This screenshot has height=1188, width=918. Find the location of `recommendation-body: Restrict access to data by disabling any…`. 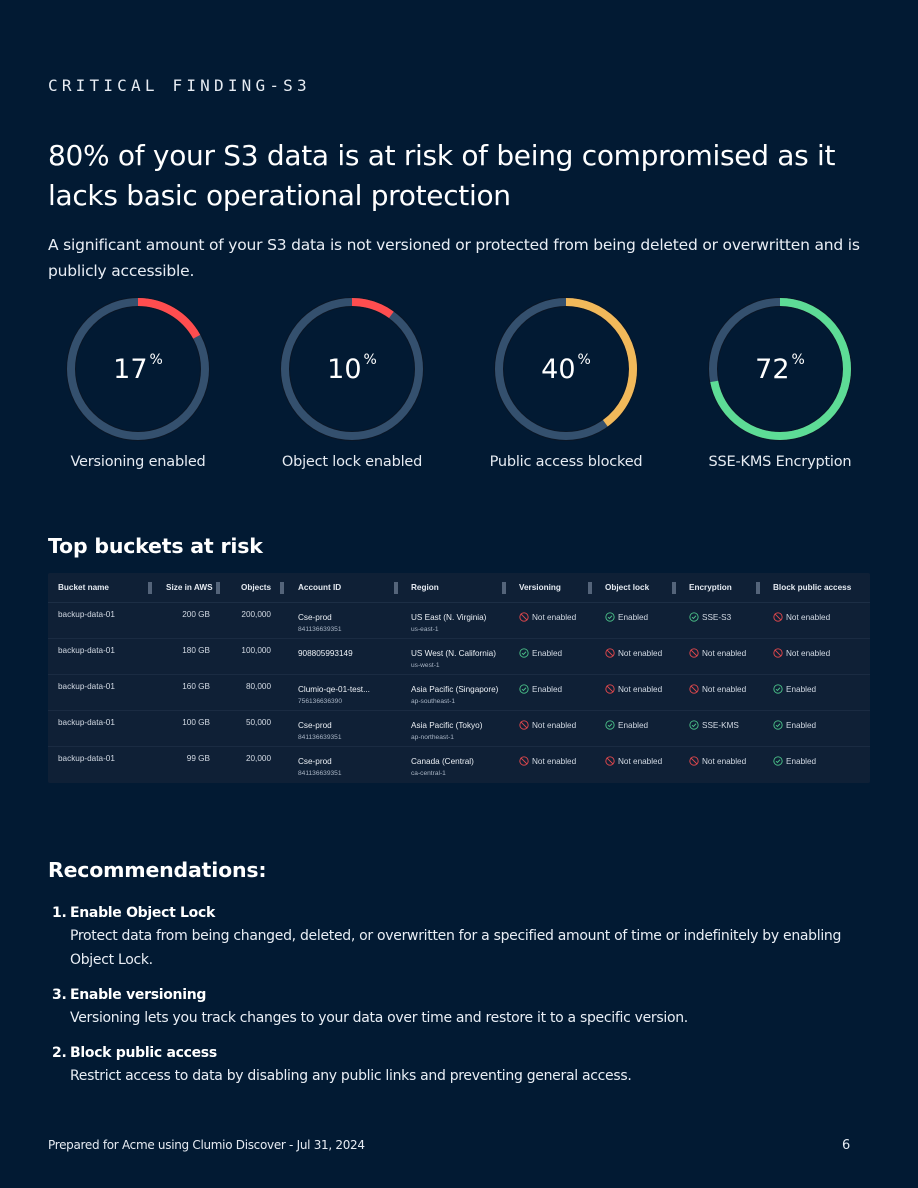

recommendation-body: Restrict access to data by disabling any… is located at coordinates (351, 1076).